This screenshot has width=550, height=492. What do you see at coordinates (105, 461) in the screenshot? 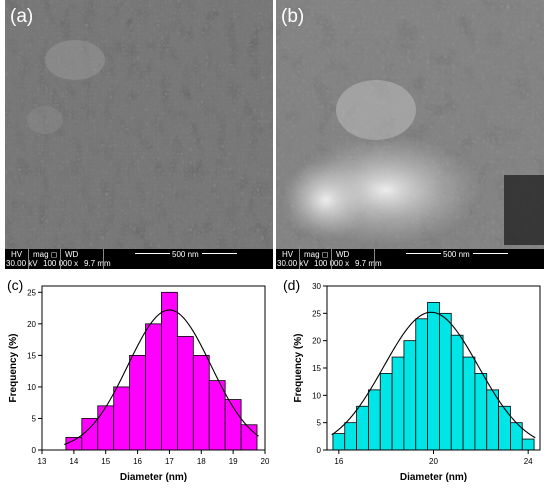
I see `x-tick-label: 15` at bounding box center [105, 461].